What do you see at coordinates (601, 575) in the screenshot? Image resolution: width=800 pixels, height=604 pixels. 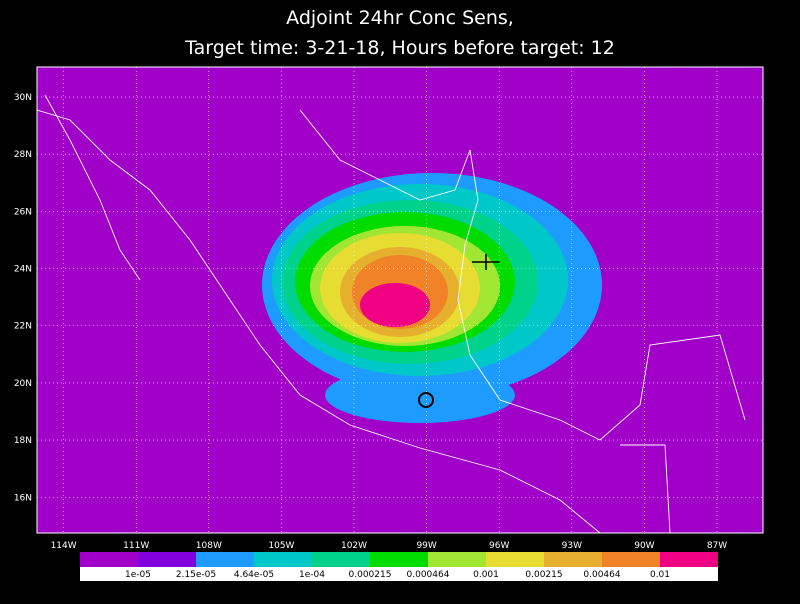 I see `colorbar-label: 0.00464` at bounding box center [601, 575].